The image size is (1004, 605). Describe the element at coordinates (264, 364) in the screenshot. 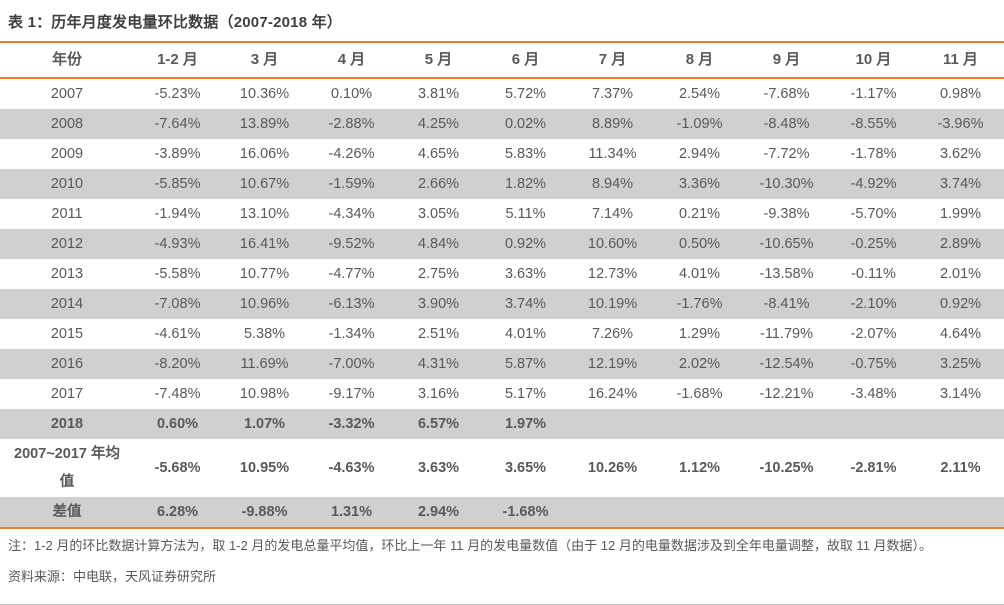

I see `table-cell: 11.69%` at that location.